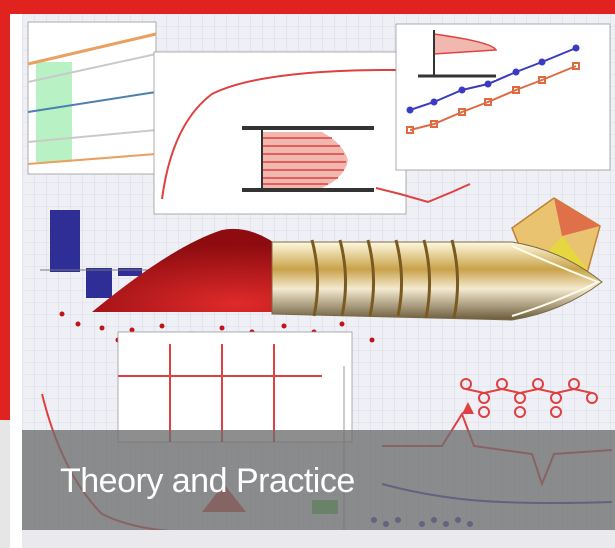 The width and height of the screenshot is (615, 548). What do you see at coordinates (437, 280) in the screenshot?
I see `screw-icon` at bounding box center [437, 280].